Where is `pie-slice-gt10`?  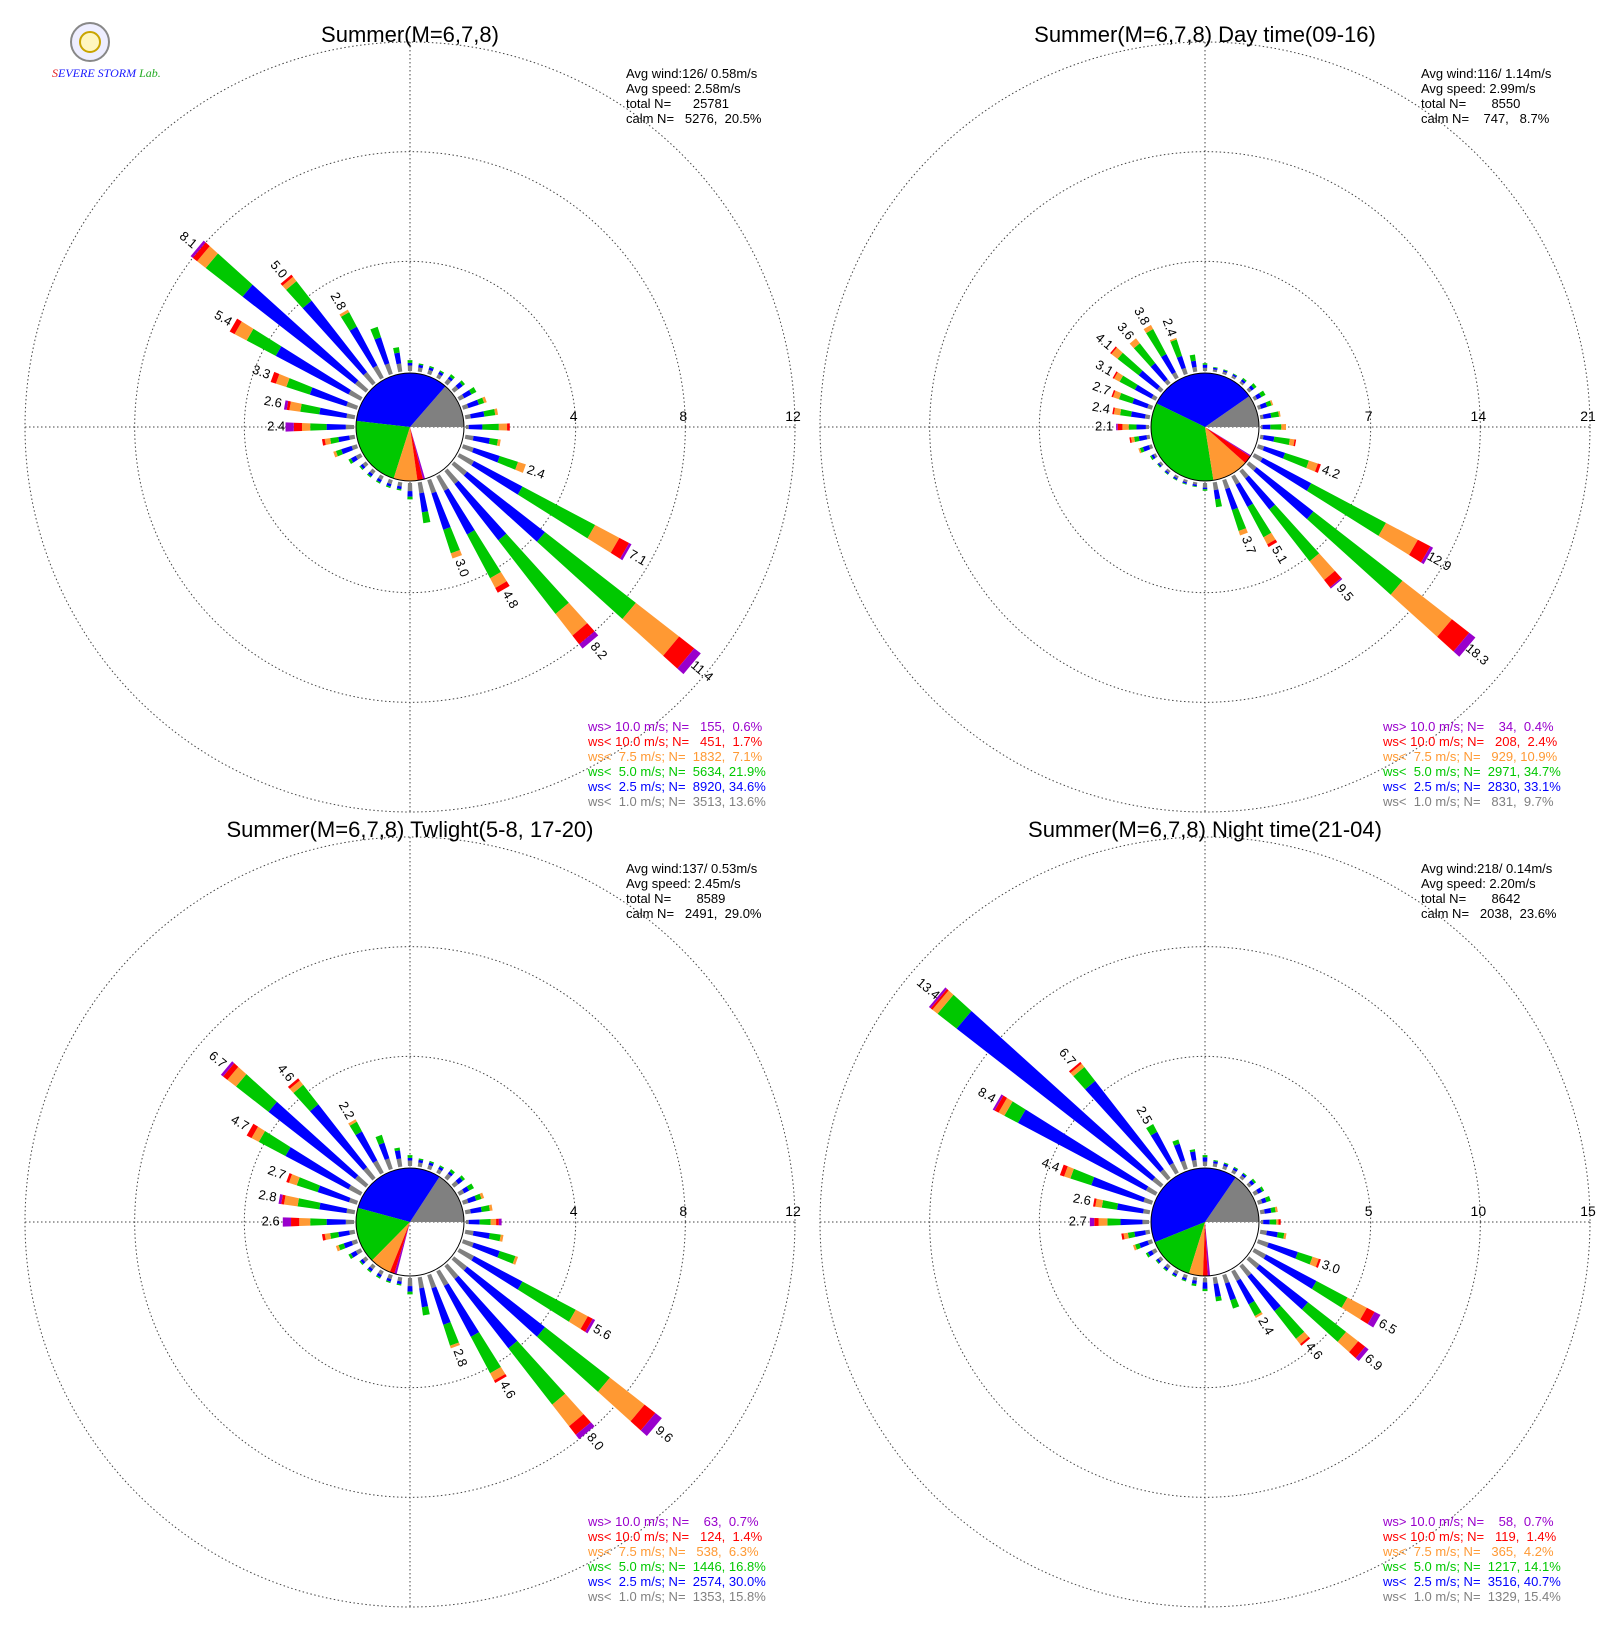
pie-slice-gt10 is located at coordinates (418, 453).